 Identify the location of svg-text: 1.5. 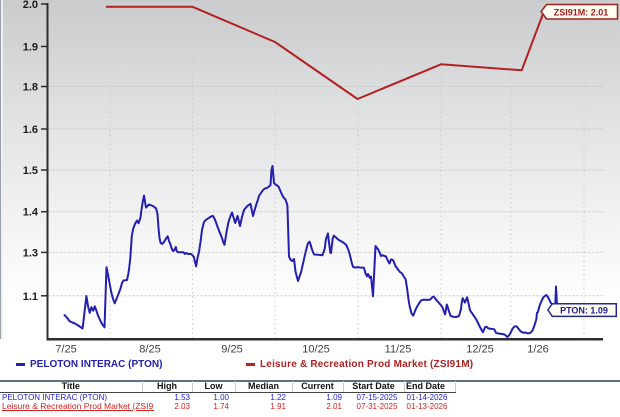
(30, 171).